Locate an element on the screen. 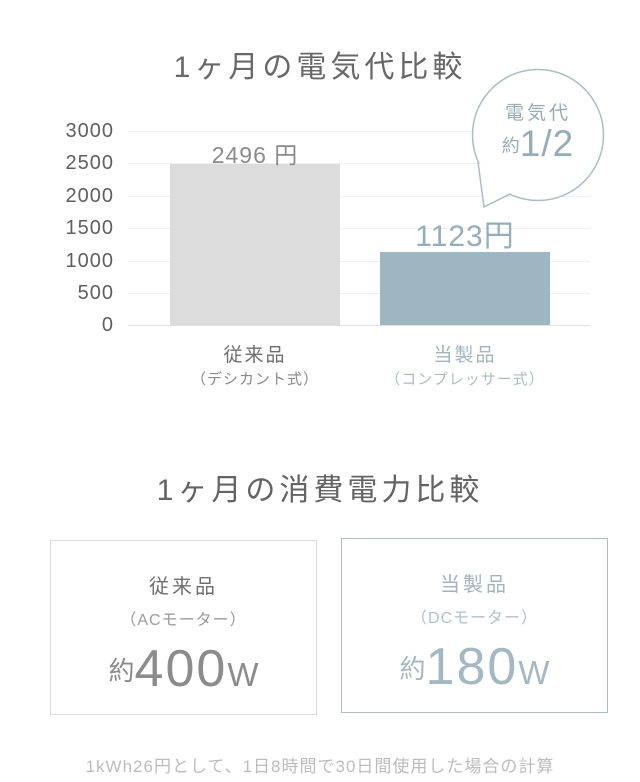  bubble-fraction: 約1/2 is located at coordinates (538, 148).